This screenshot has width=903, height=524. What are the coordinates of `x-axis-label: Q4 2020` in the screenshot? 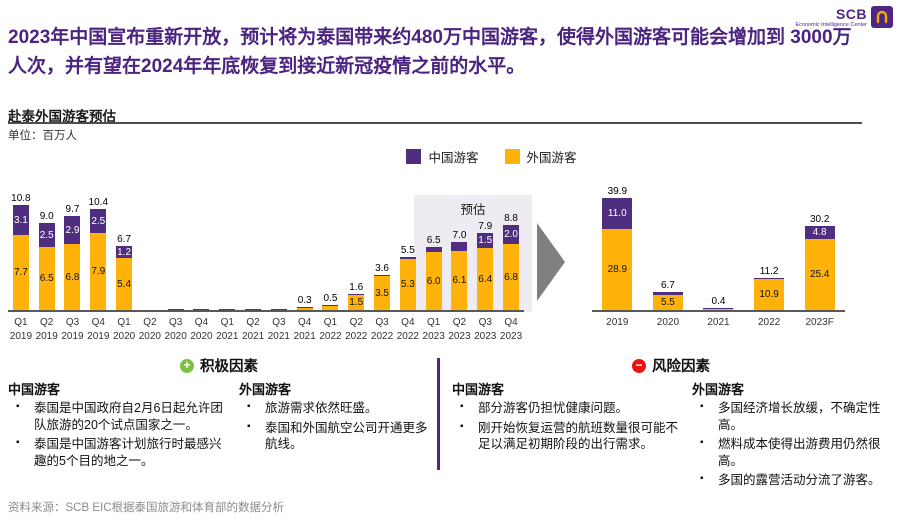 It's located at (201, 329).